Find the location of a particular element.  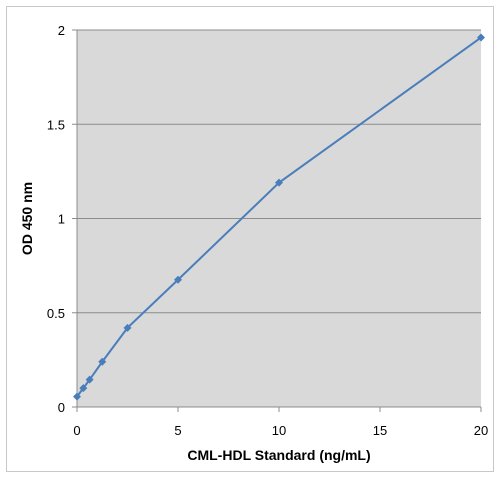

y-tick-label-2: 1 is located at coordinates (61, 219).